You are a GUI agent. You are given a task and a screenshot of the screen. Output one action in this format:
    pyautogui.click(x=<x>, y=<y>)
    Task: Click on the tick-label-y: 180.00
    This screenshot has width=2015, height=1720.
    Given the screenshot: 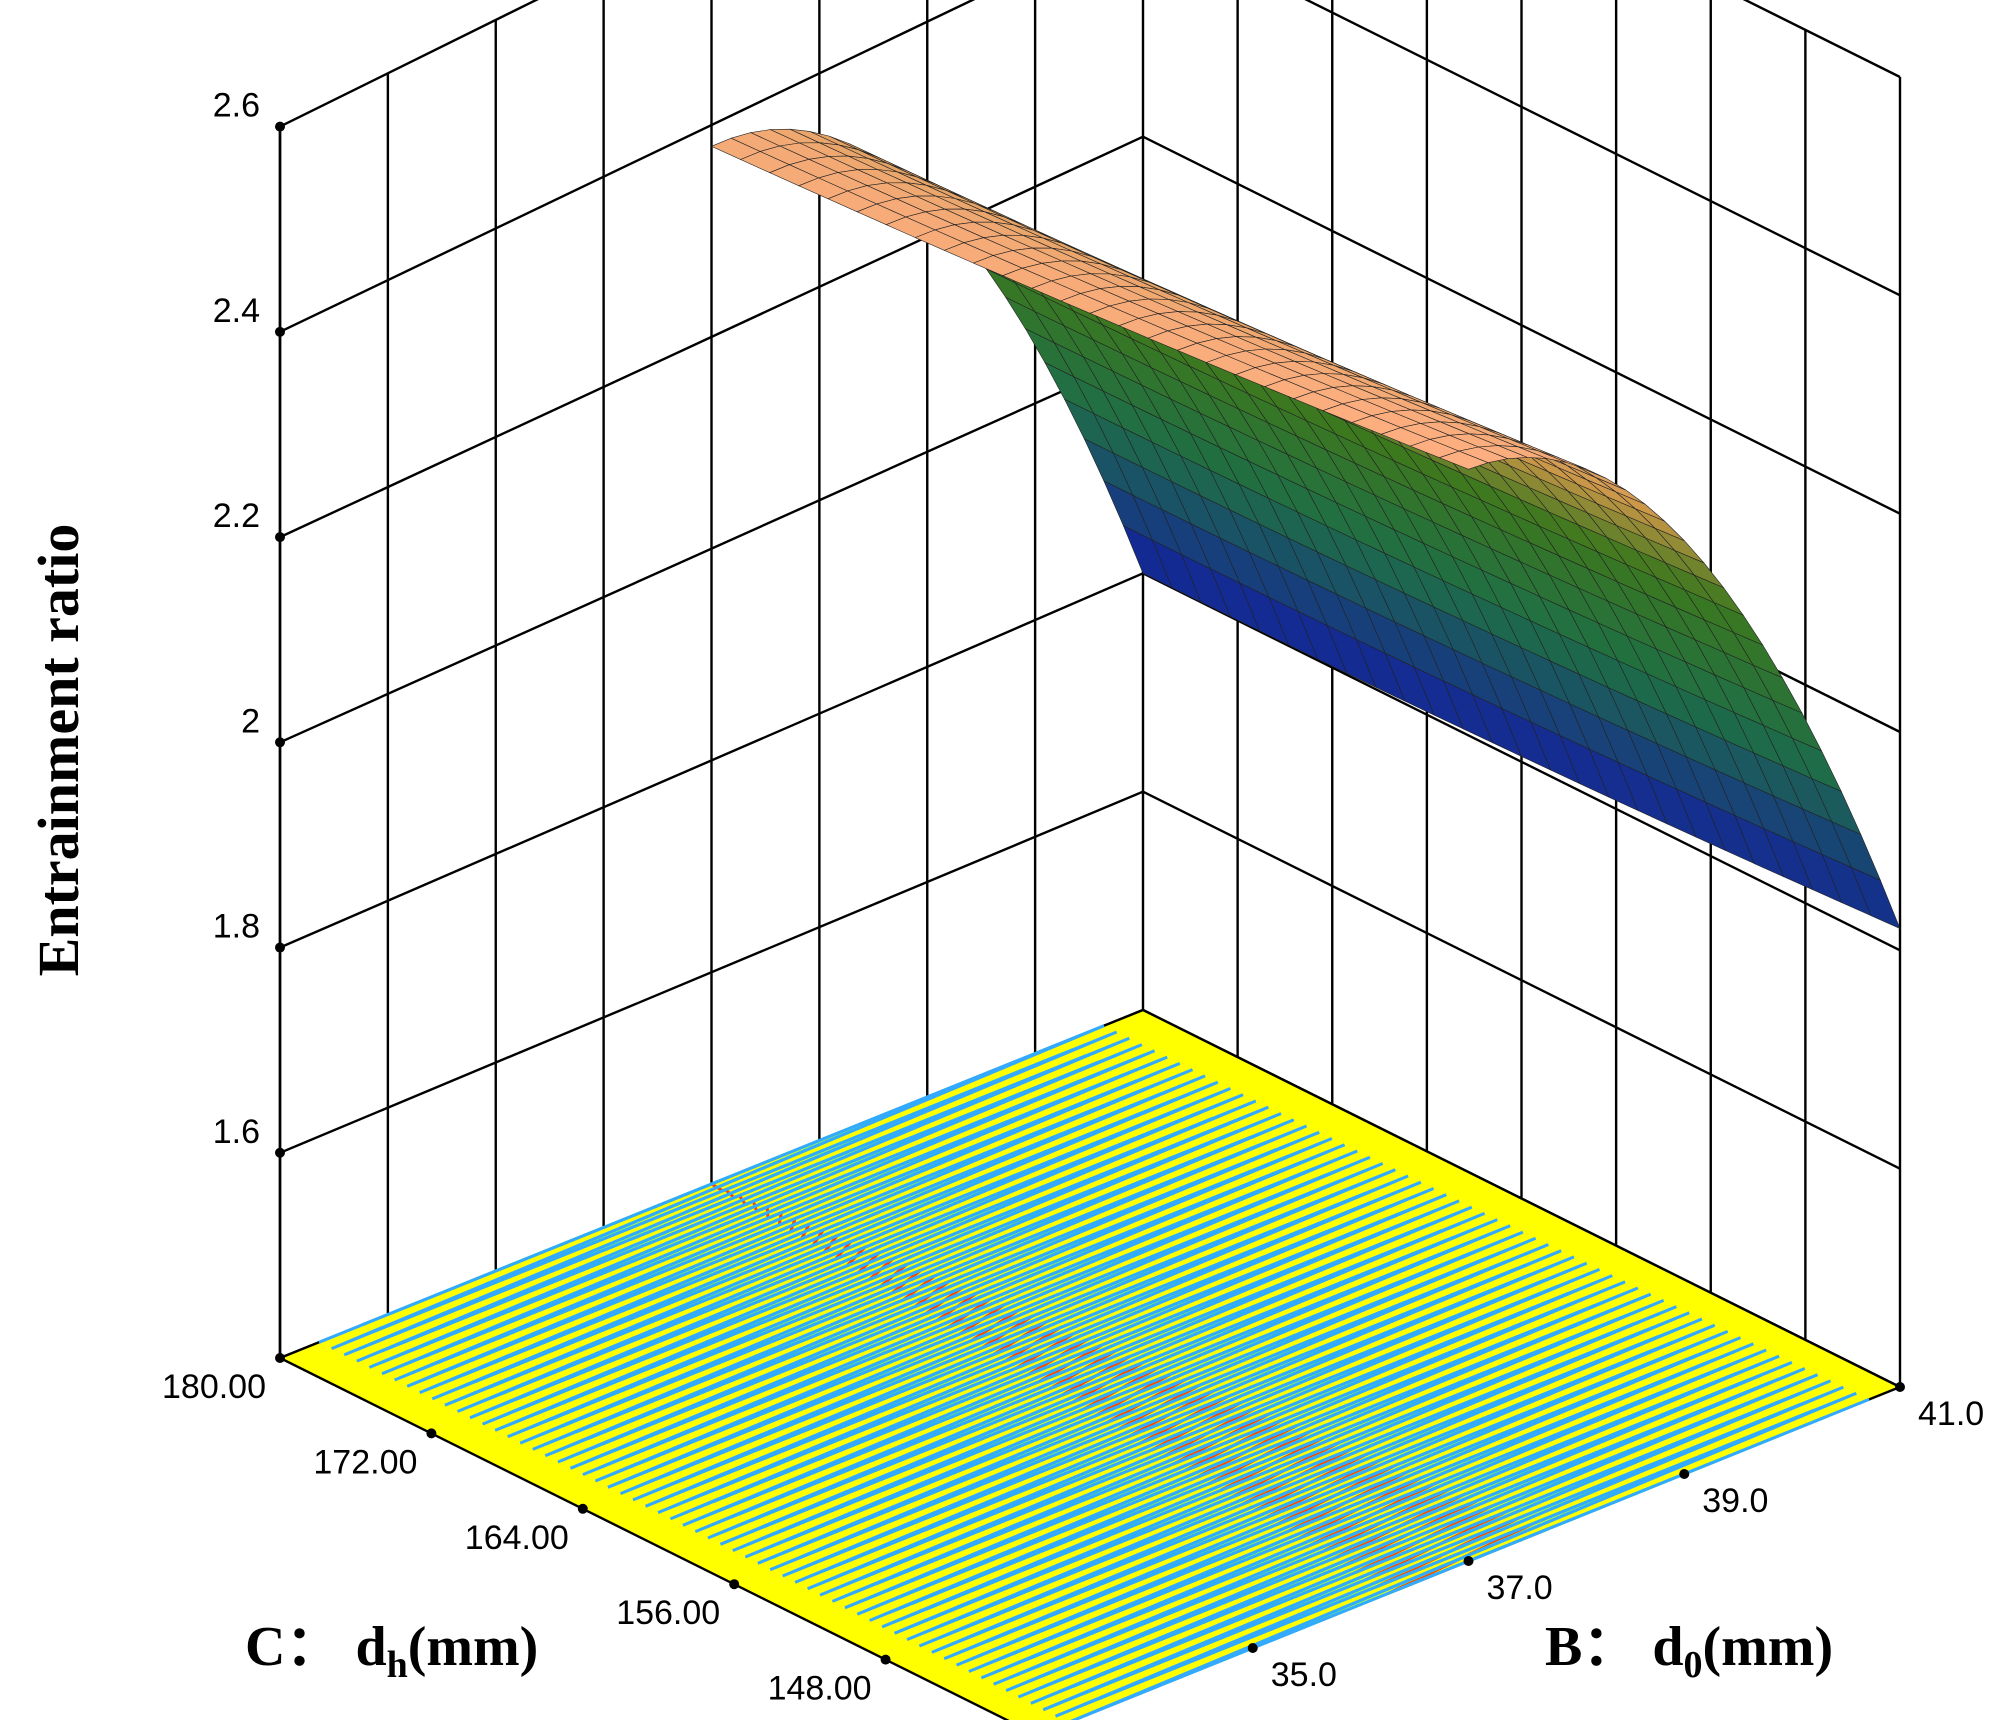 What is the action you would take?
    pyautogui.click(x=214, y=1387)
    